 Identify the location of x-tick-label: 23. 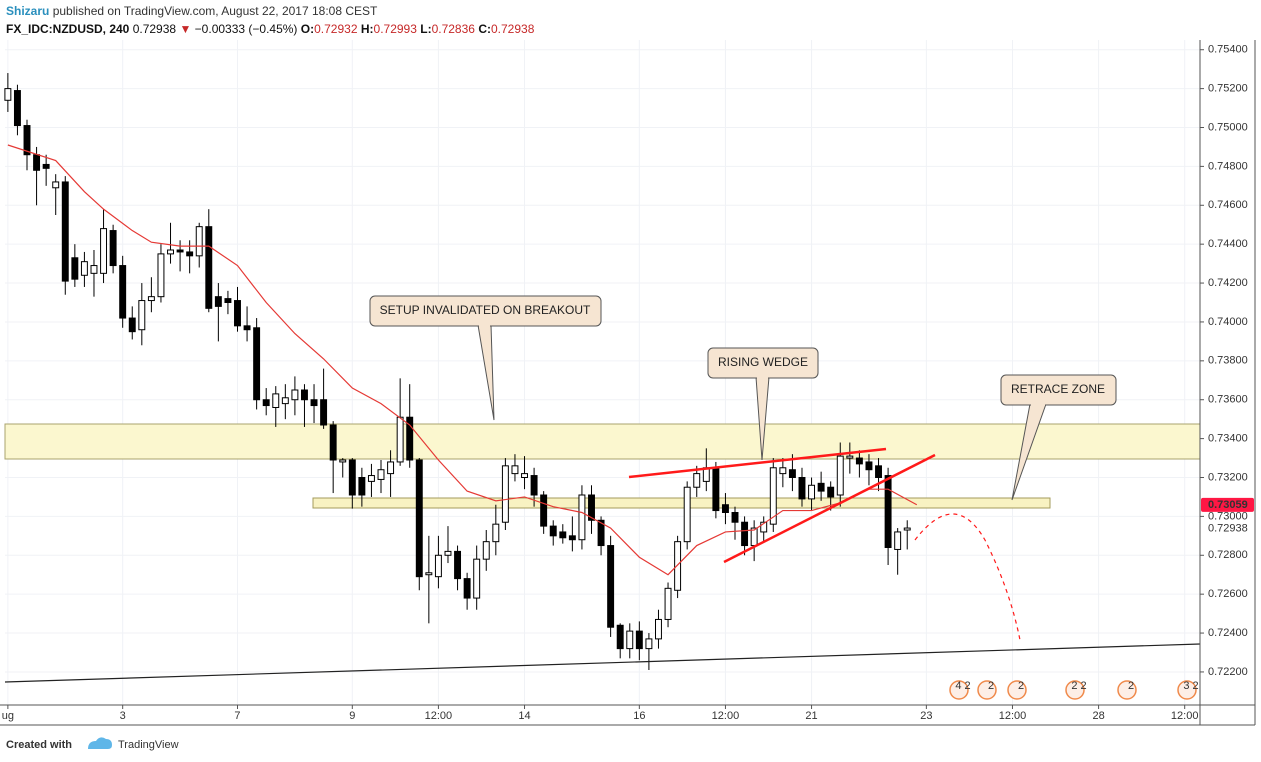
(926, 716).